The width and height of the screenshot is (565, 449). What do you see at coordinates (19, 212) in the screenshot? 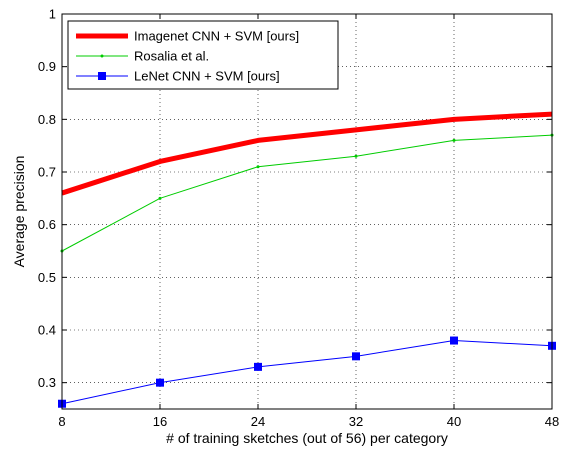
I see `y-axis-title: Average precision` at bounding box center [19, 212].